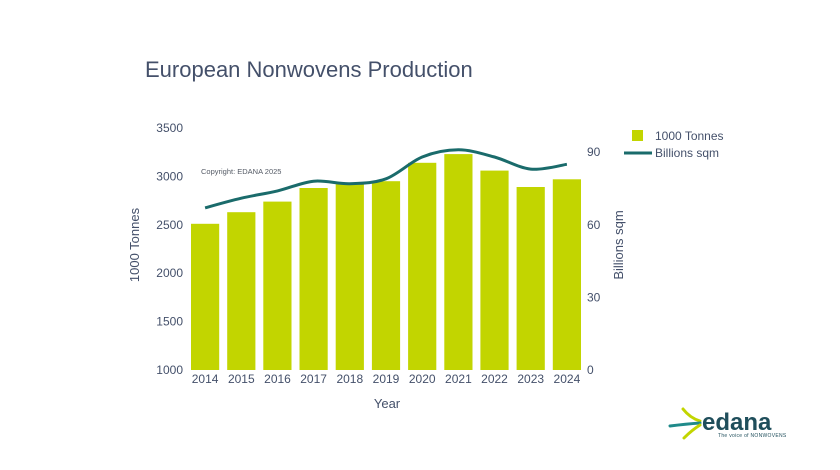  Describe the element at coordinates (387, 403) in the screenshot. I see `x-axis-title: Year` at that location.